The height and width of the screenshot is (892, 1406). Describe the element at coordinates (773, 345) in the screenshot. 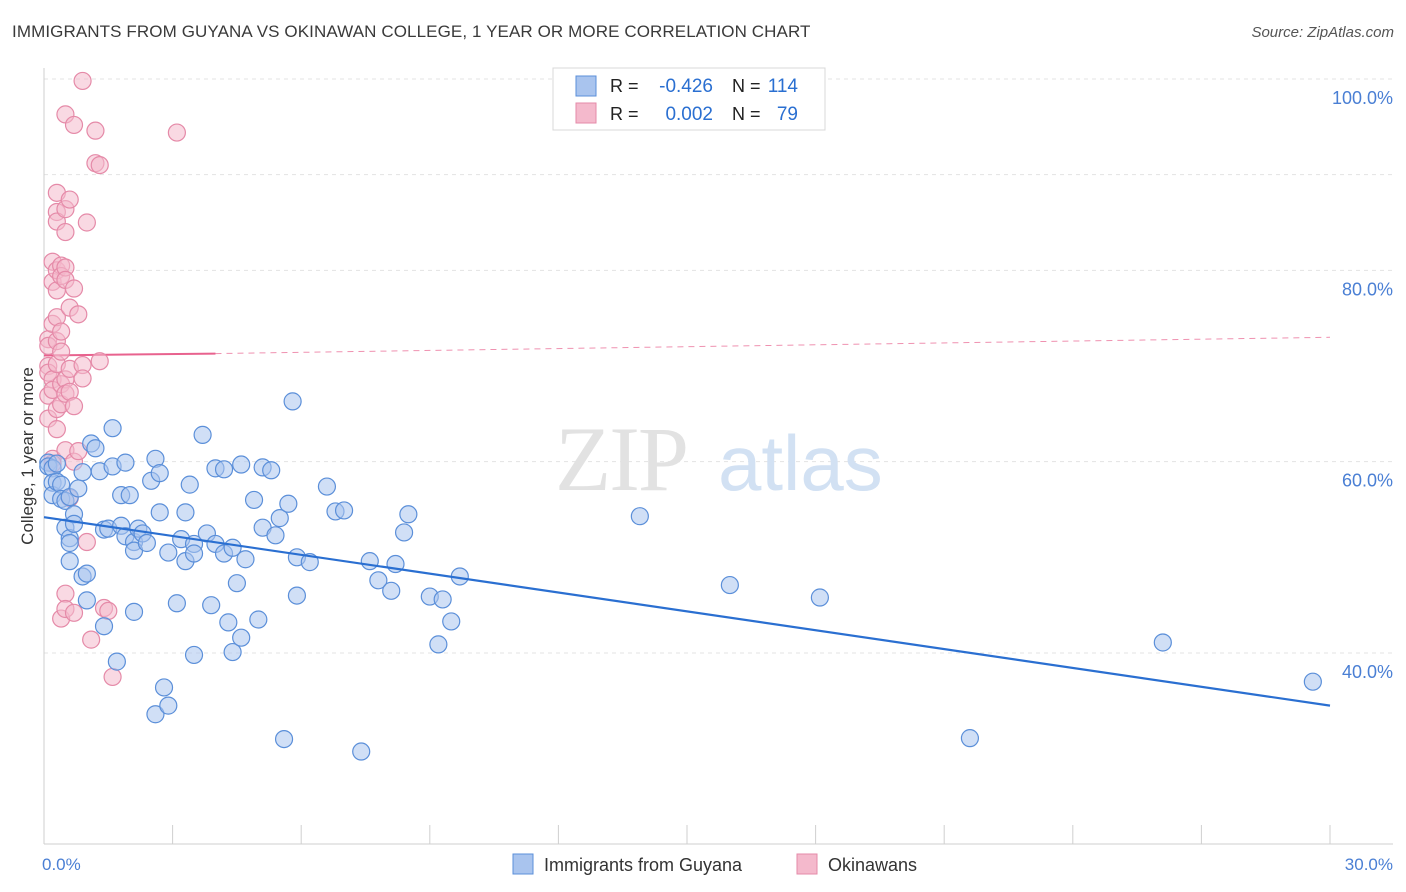

I see `okinawans-trend-extension` at that location.